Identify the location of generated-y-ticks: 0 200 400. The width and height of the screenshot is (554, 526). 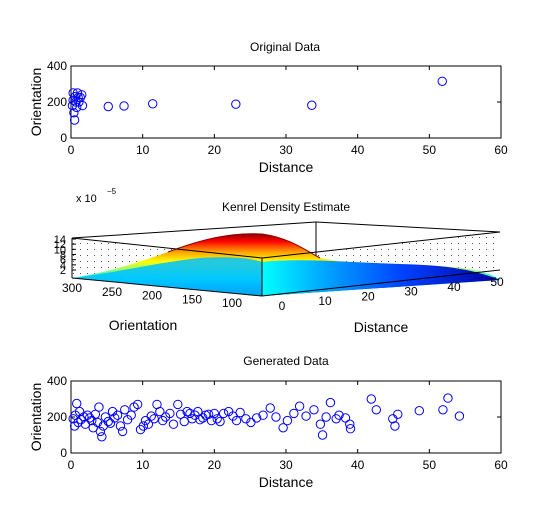
(274, 417).